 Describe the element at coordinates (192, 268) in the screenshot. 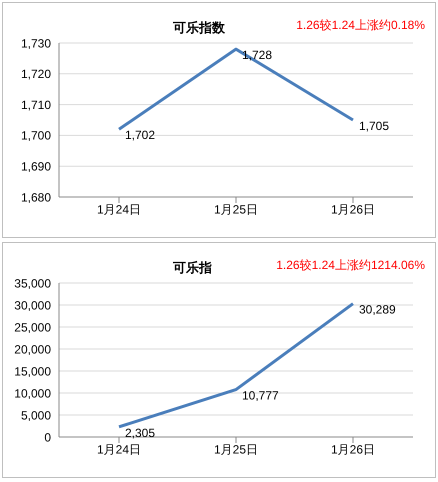

I see `chart-title: 可乐指` at that location.